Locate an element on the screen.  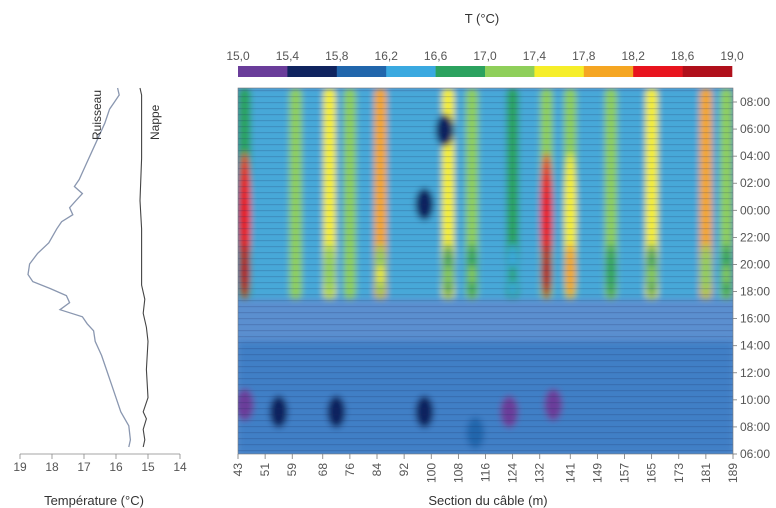
heatmap-x-tick-label: 43 is located at coordinates (238, 470).